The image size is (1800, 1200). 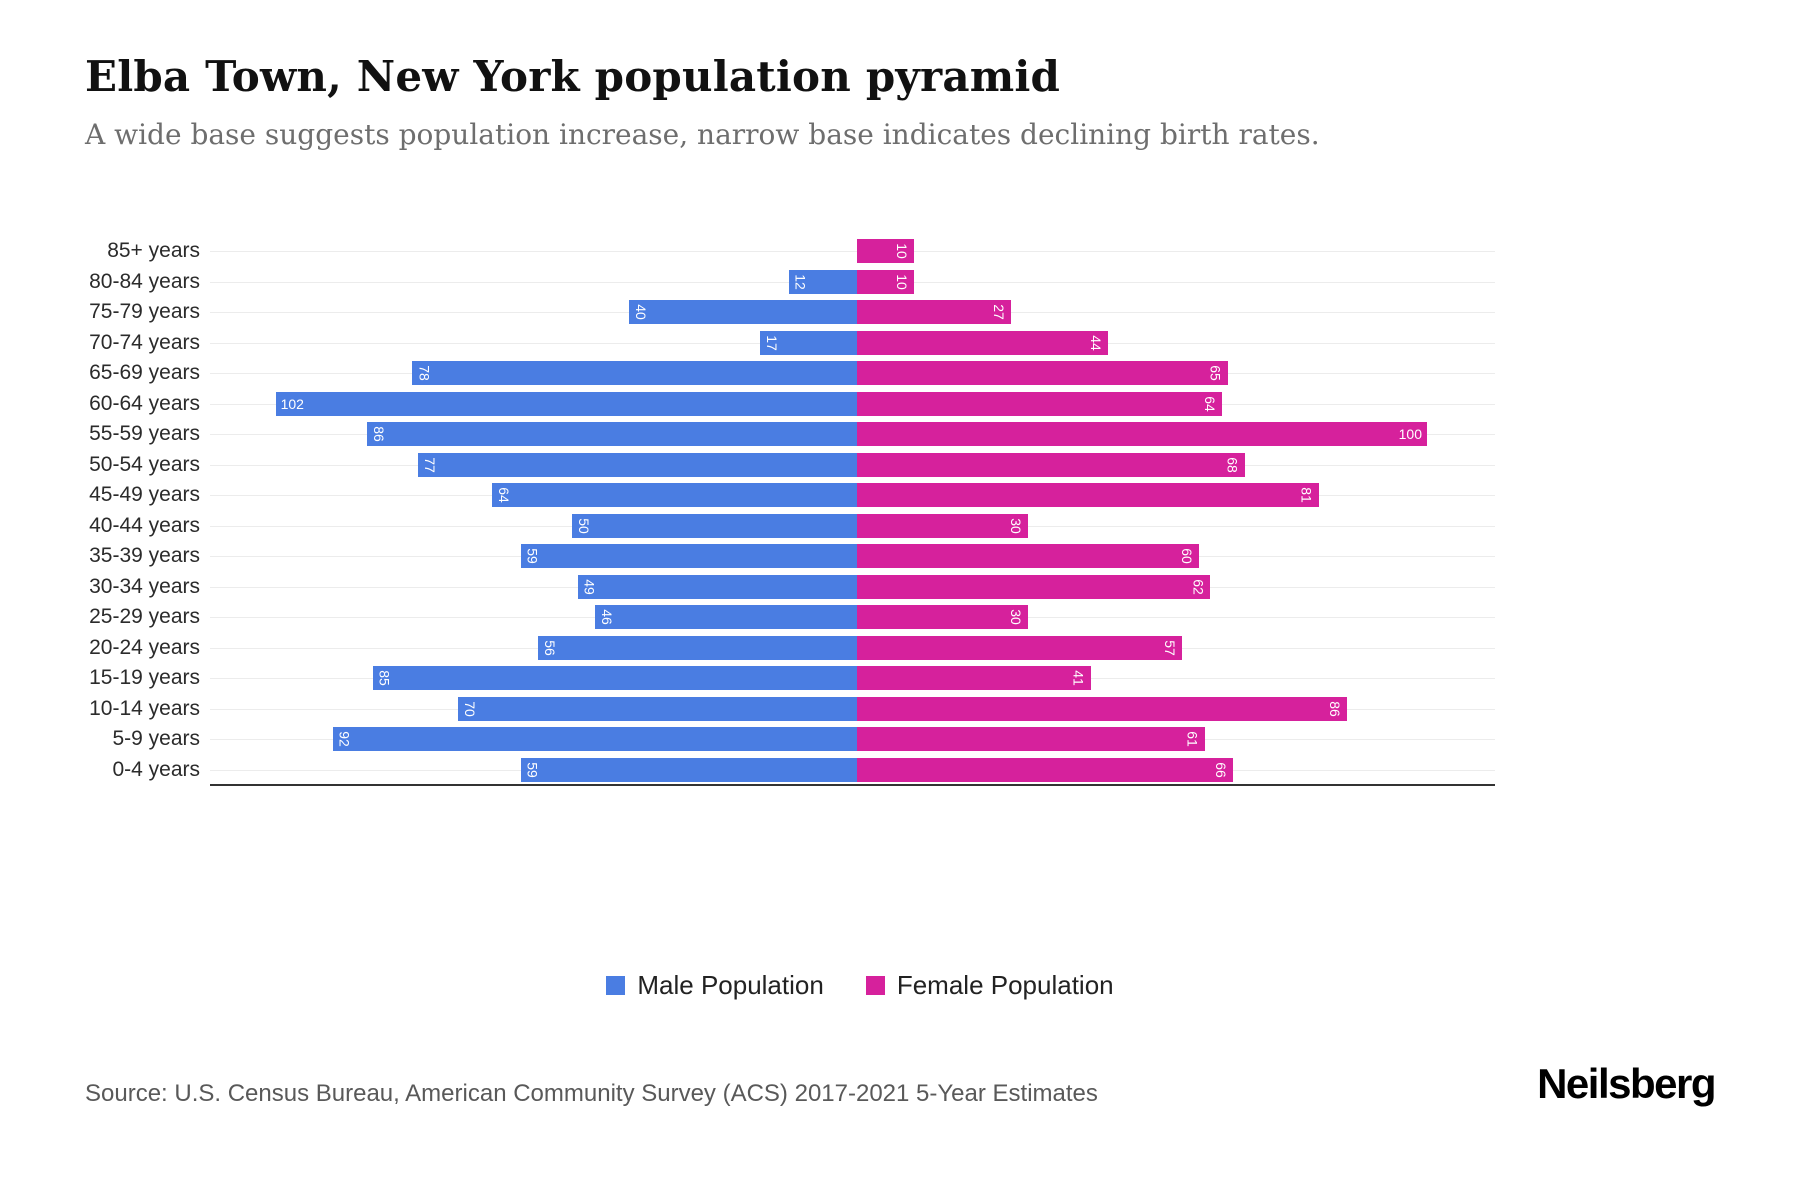 What do you see at coordinates (852, 252) in the screenshot?
I see `gridline` at bounding box center [852, 252].